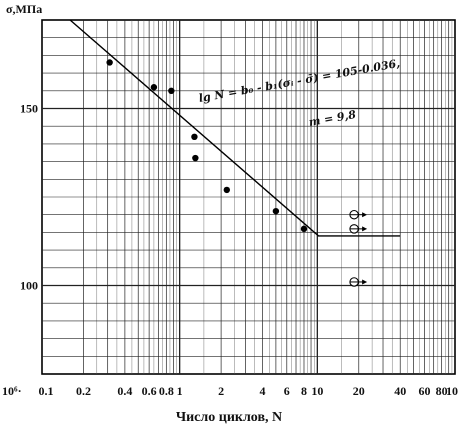 Image resolution: width=458 pixels, height=434 pixels. What do you see at coordinates (303, 391) in the screenshot?
I see `x-tick-label: 8` at bounding box center [303, 391].